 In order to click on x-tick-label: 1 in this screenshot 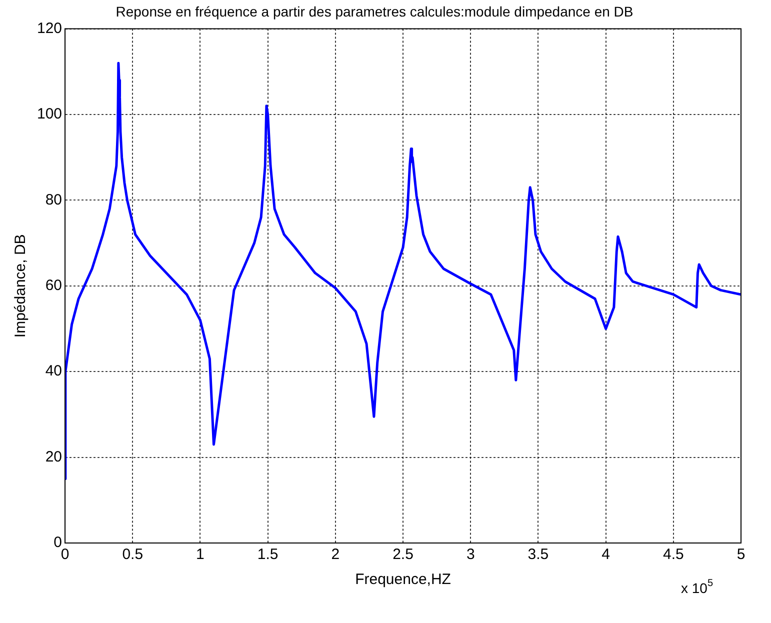, I will do `click(200, 555)`.